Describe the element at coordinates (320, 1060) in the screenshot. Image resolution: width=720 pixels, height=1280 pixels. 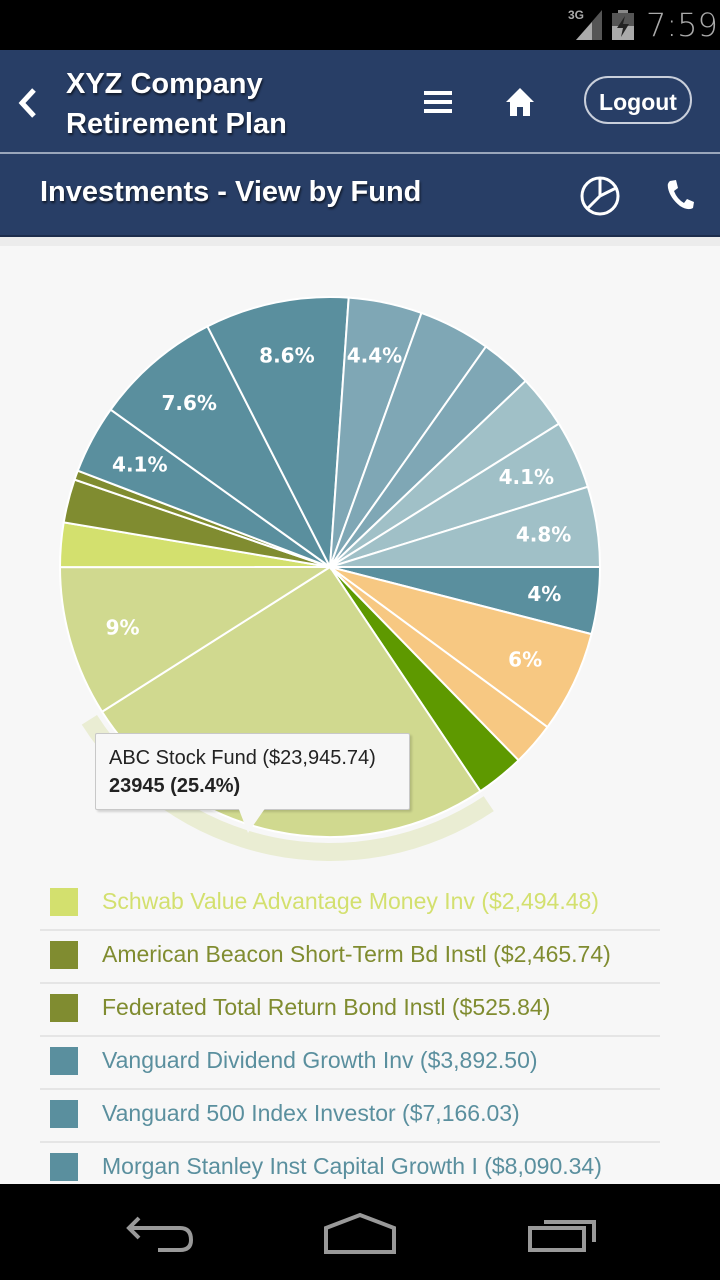
I see `legend-label: Vanguard Dividend Growth Inv ($3,892.50)` at that location.